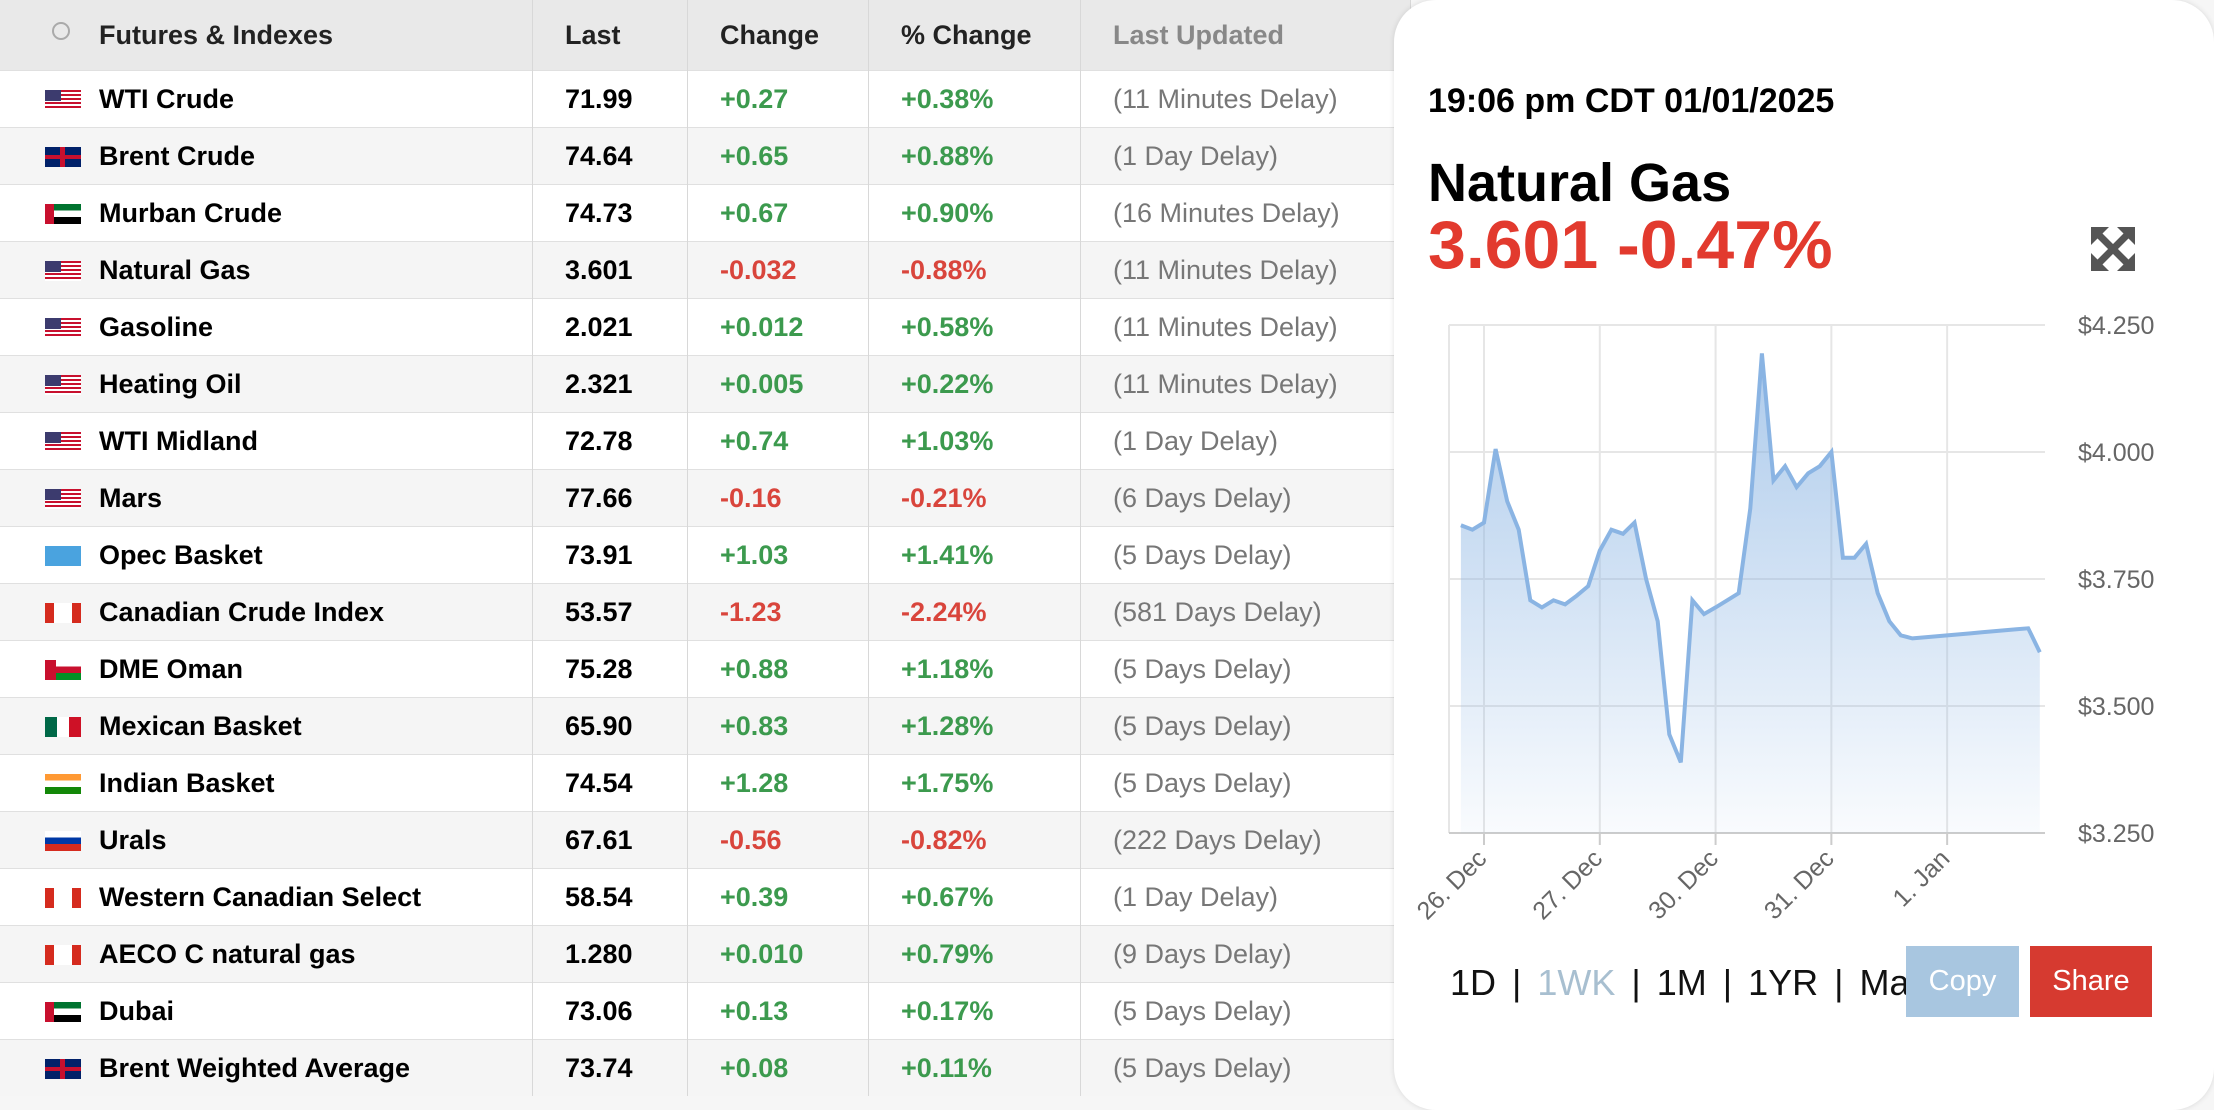 Image resolution: width=2214 pixels, height=1110 pixels. What do you see at coordinates (266, 669) in the screenshot?
I see `name: DME Oman` at bounding box center [266, 669].